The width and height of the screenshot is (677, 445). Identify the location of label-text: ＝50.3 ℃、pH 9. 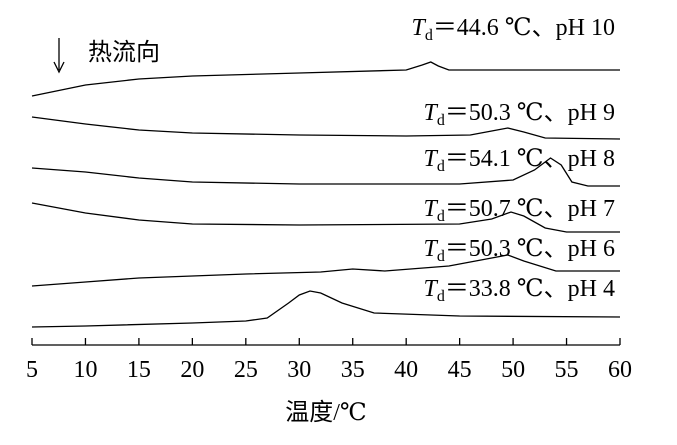
(530, 113).